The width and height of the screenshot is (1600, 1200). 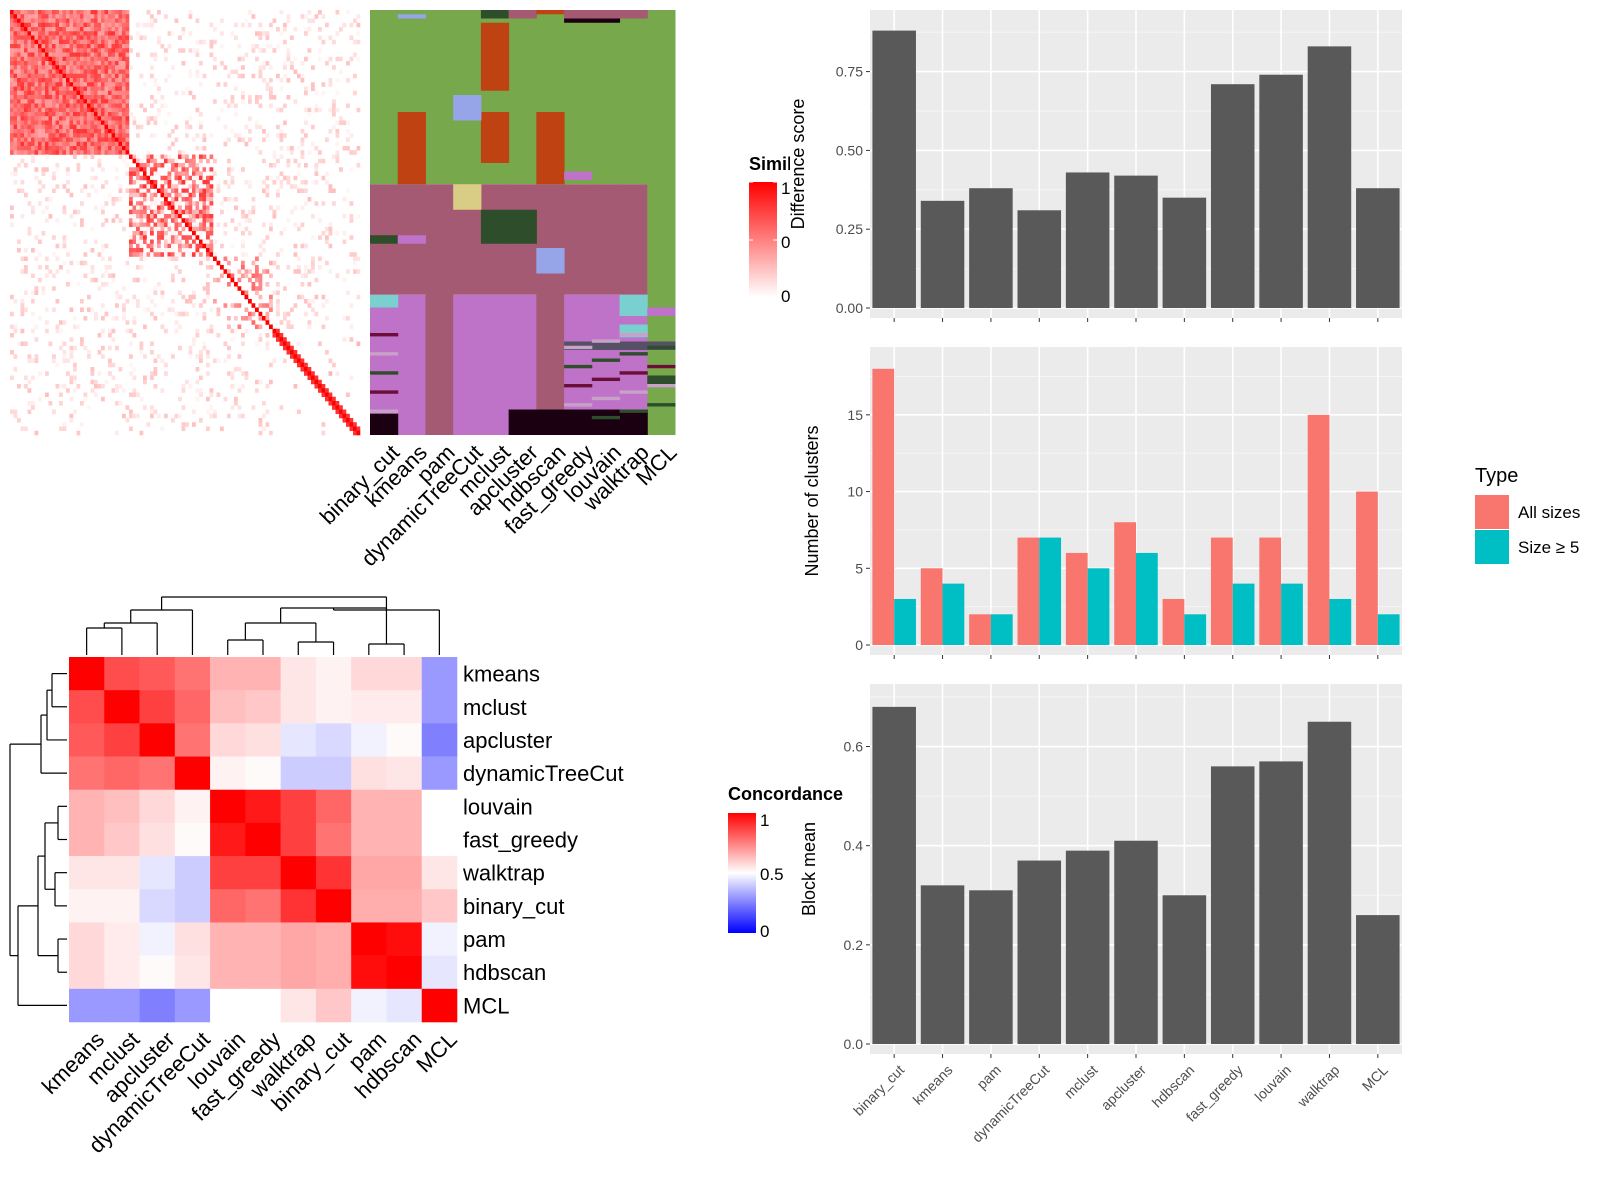 I want to click on type-legend-swatch-size5, so click(x=1492, y=547).